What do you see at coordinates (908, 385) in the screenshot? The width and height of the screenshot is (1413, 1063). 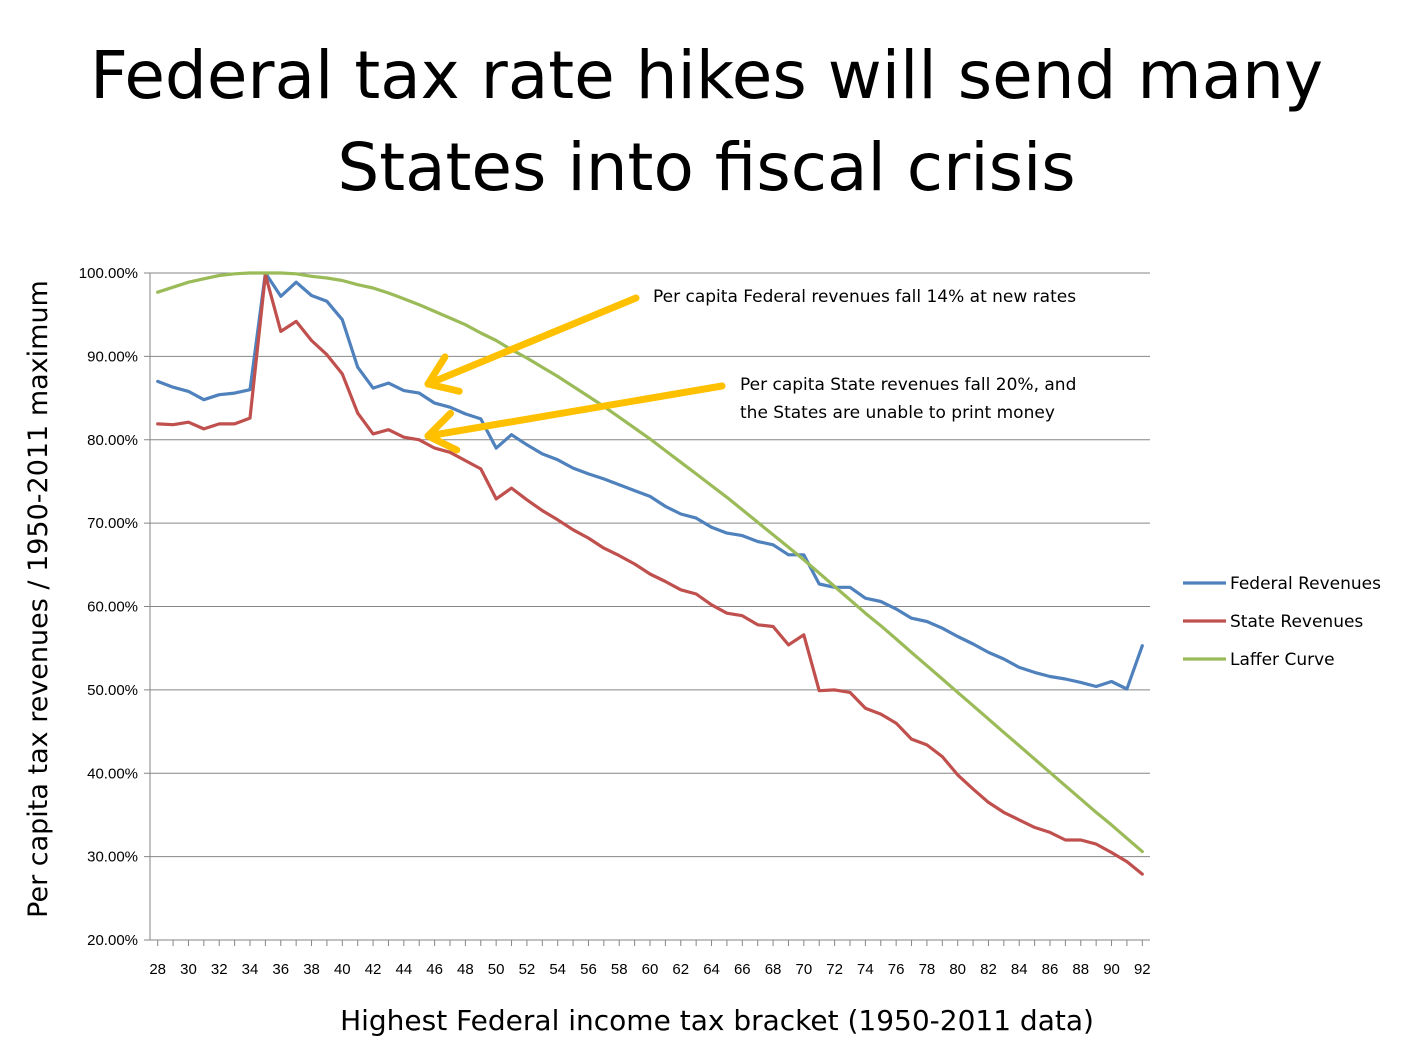 I see `annotation-state-text-line-1: Per capita State revenues fall 20%, and` at bounding box center [908, 385].